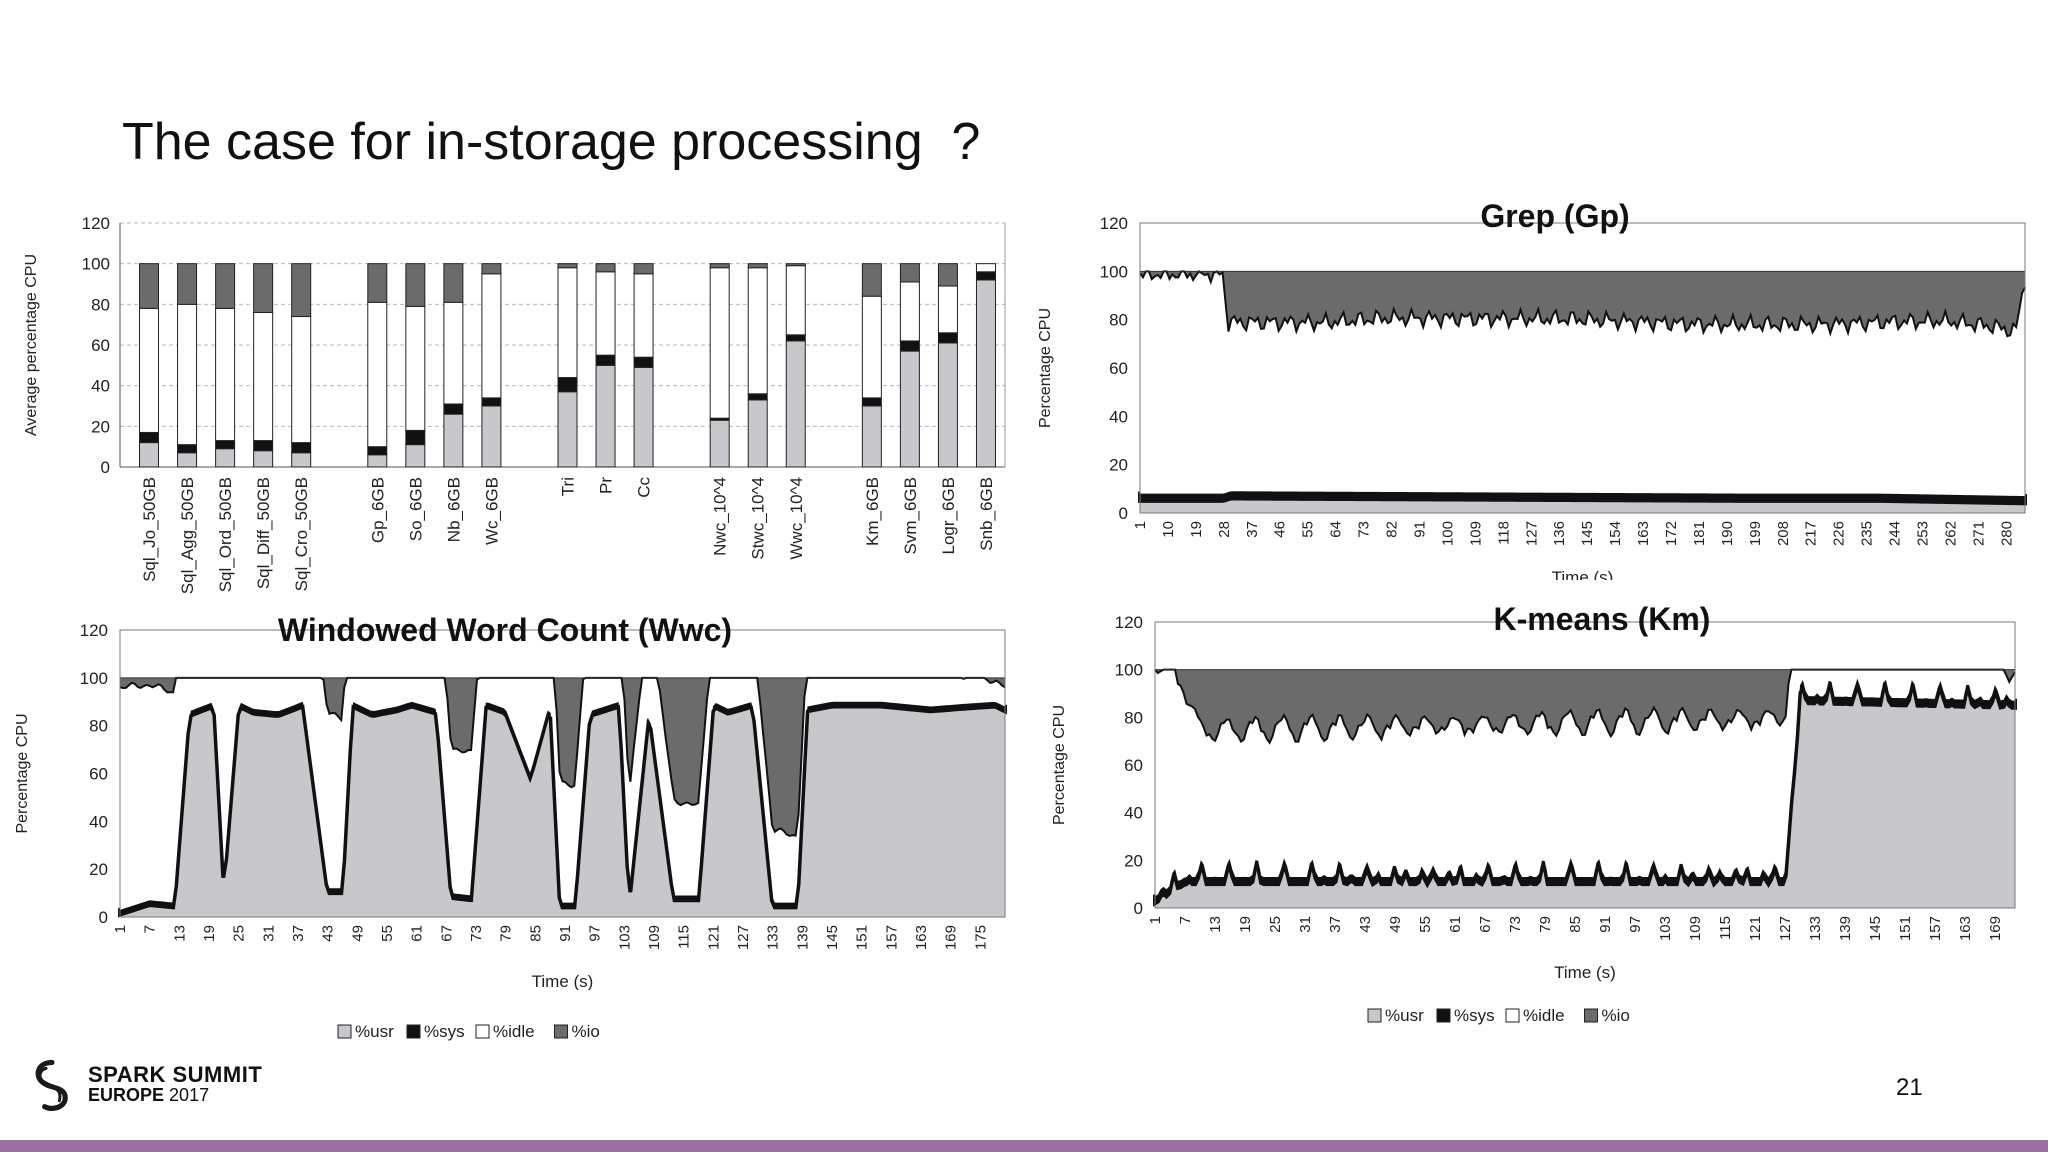 This screenshot has height=1152, width=2048. What do you see at coordinates (1867, 533) in the screenshot?
I see `x-tick-label: 235` at bounding box center [1867, 533].